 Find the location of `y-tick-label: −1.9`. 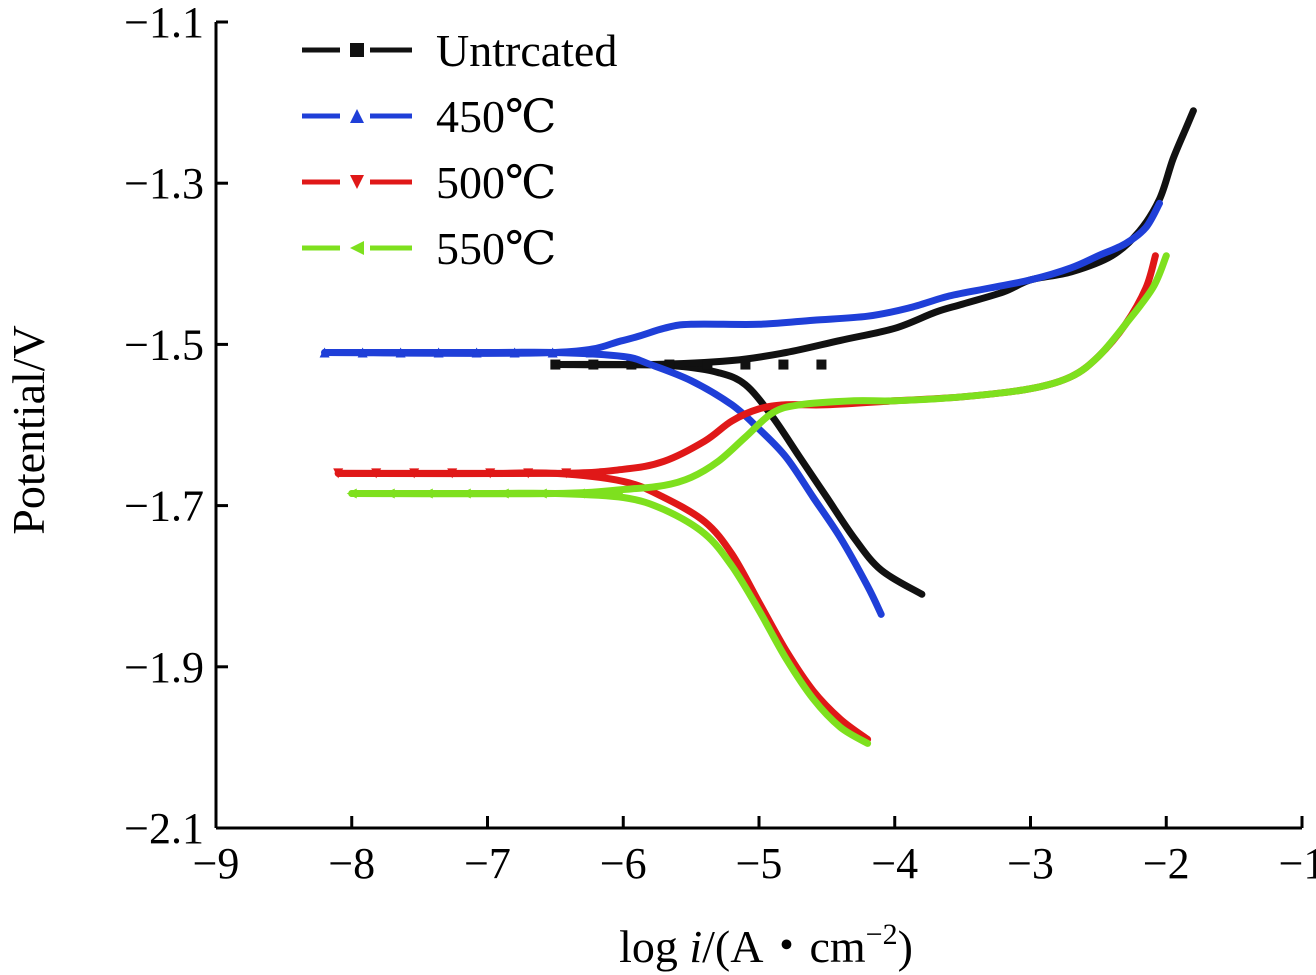

y-tick-label: −1.9 is located at coordinates (164, 667).